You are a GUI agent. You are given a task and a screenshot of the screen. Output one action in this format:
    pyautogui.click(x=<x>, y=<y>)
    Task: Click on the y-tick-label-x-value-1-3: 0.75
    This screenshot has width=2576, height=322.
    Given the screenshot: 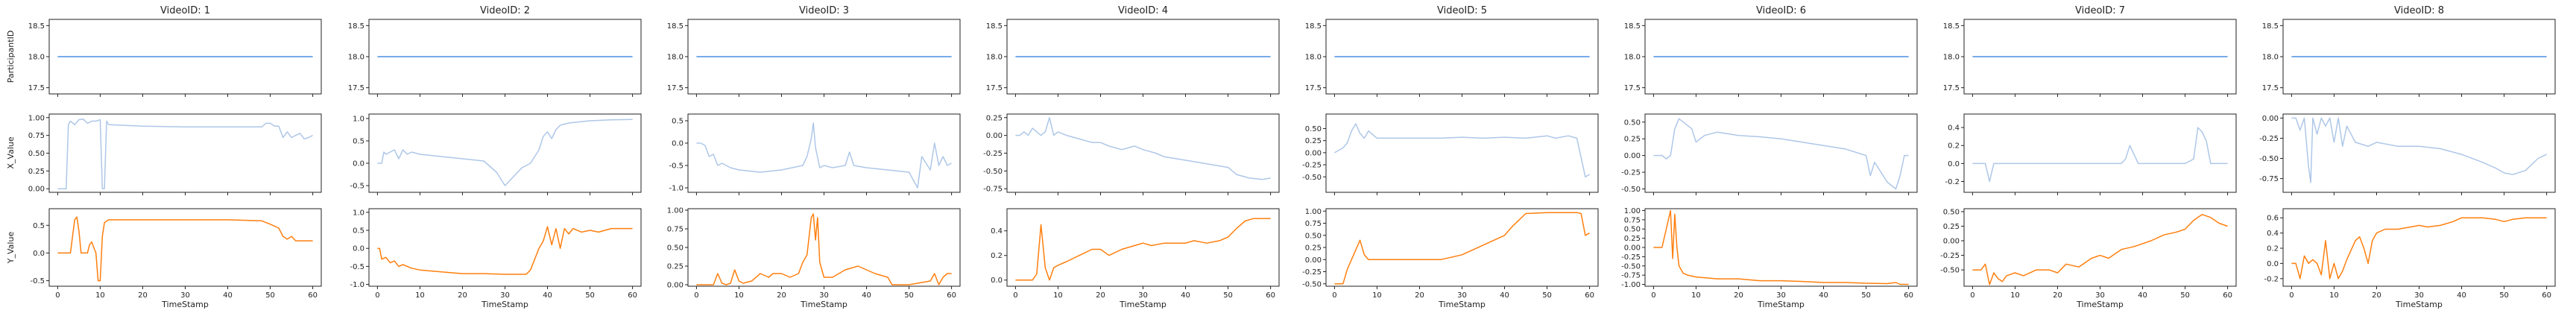 What is the action you would take?
    pyautogui.click(x=36, y=136)
    